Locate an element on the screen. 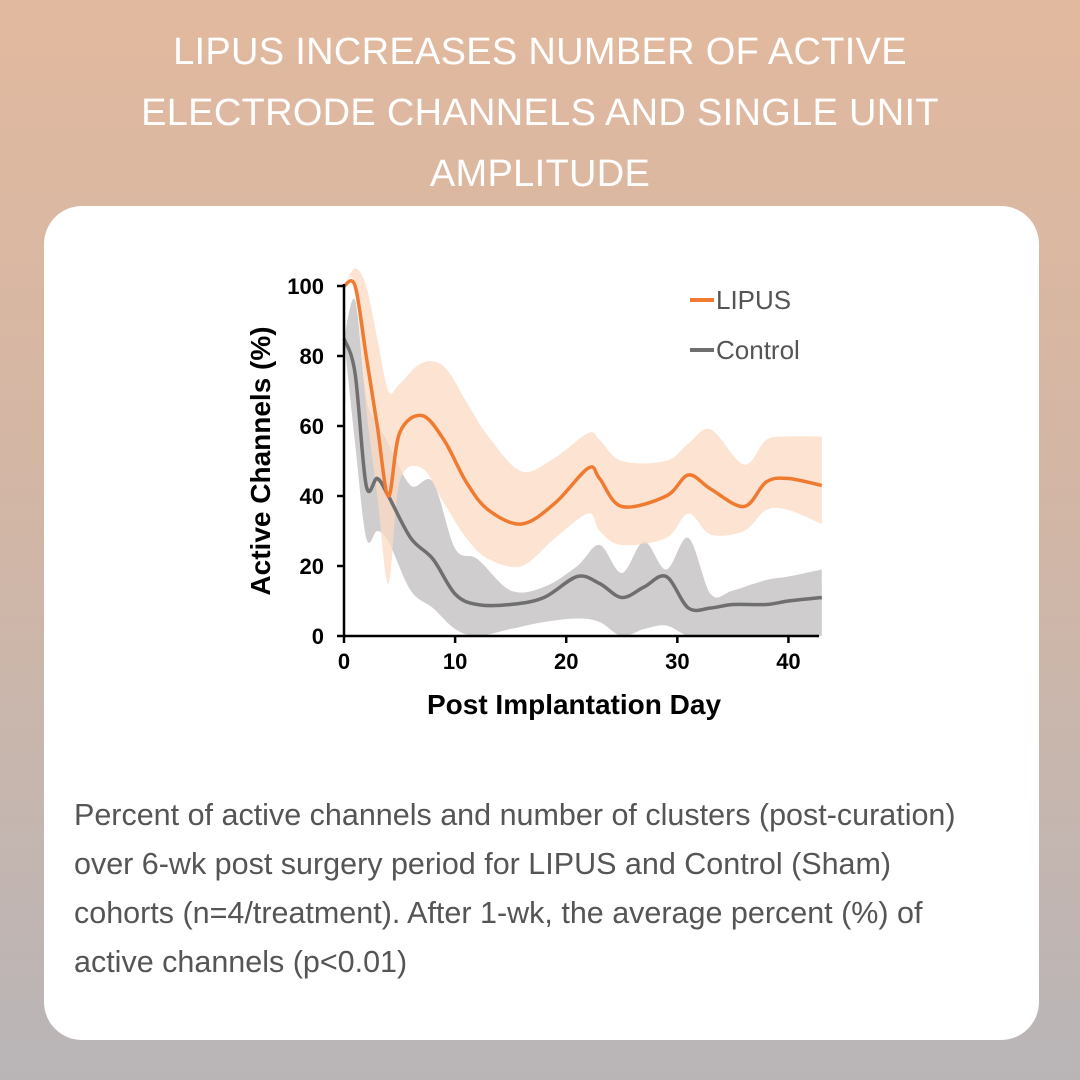 The image size is (1080, 1080). x-axis-label: Post Implantation Day is located at coordinates (574, 704).